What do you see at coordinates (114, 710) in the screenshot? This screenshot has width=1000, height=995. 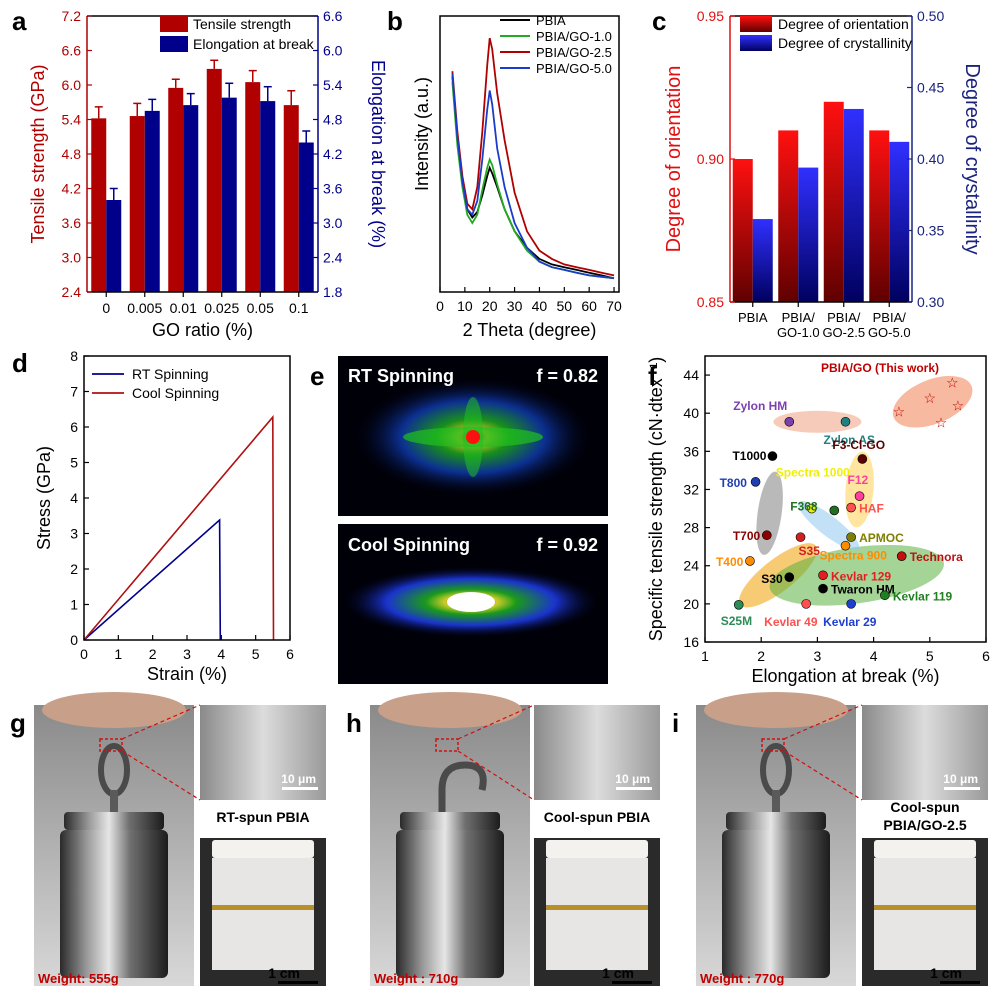 I see `photo-hand` at bounding box center [114, 710].